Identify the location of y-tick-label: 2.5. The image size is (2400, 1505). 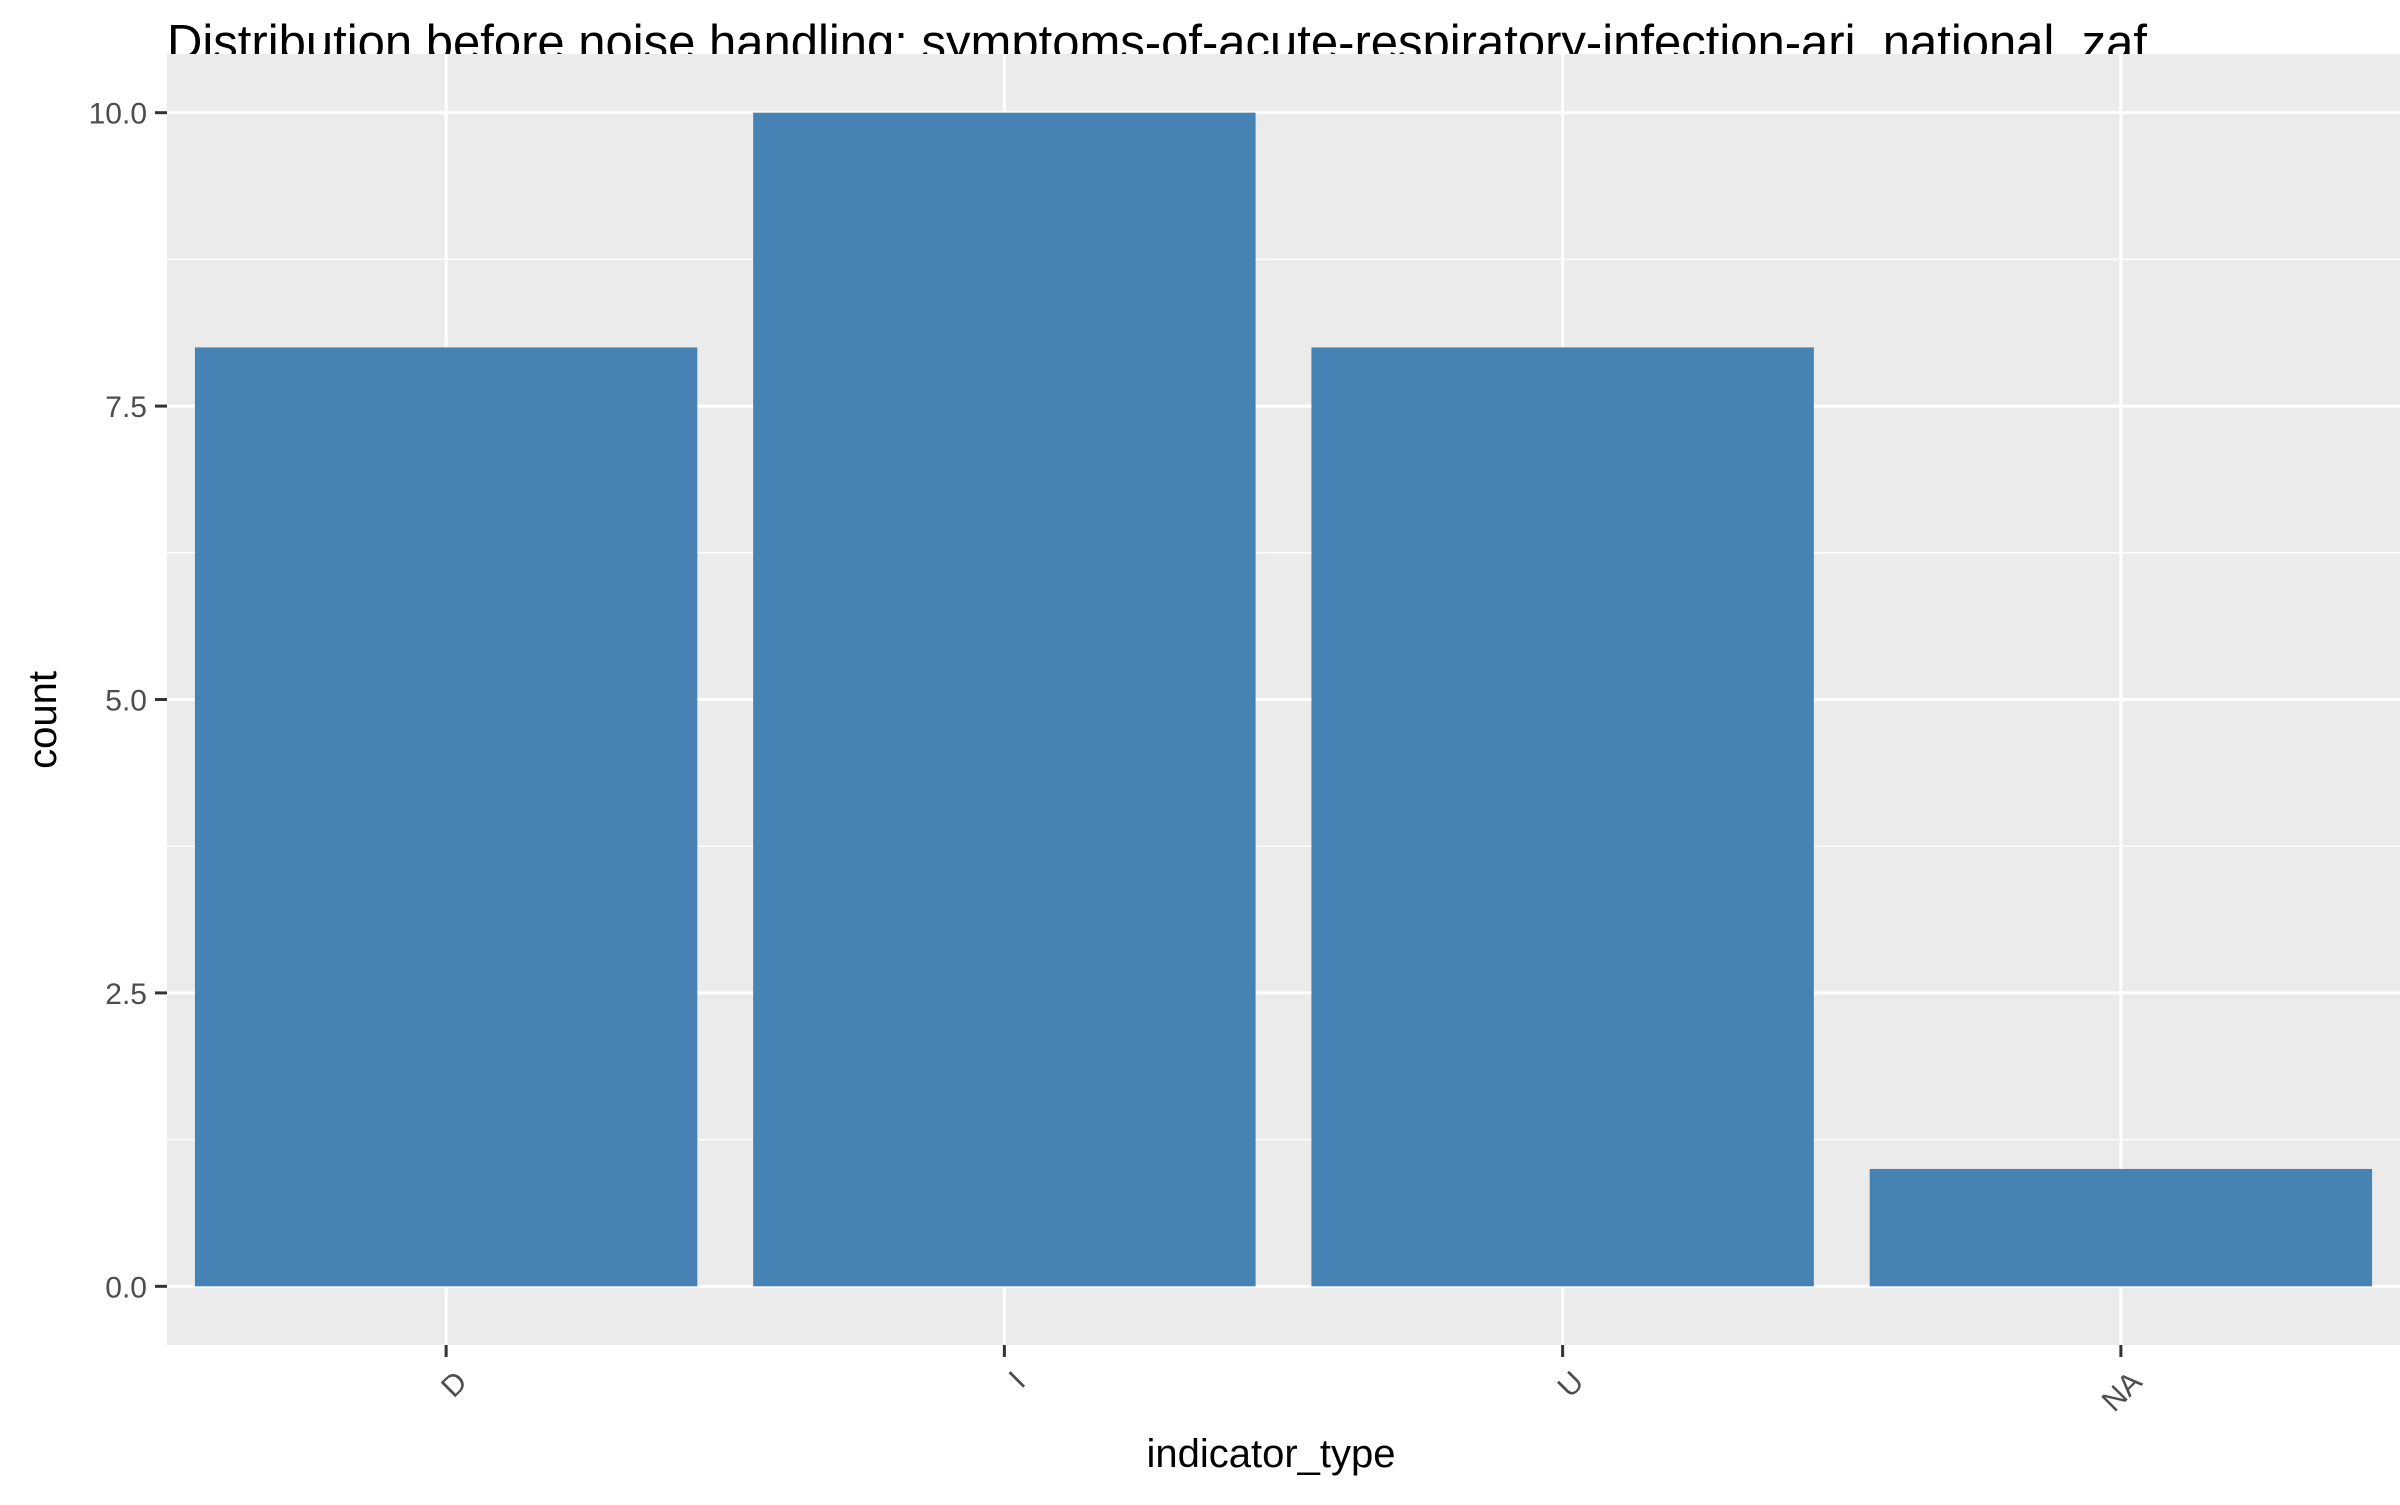
(126, 994).